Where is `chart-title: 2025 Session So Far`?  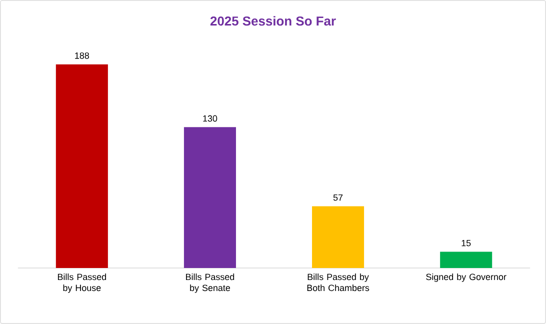
chart-title: 2025 Session So Far is located at coordinates (273, 21).